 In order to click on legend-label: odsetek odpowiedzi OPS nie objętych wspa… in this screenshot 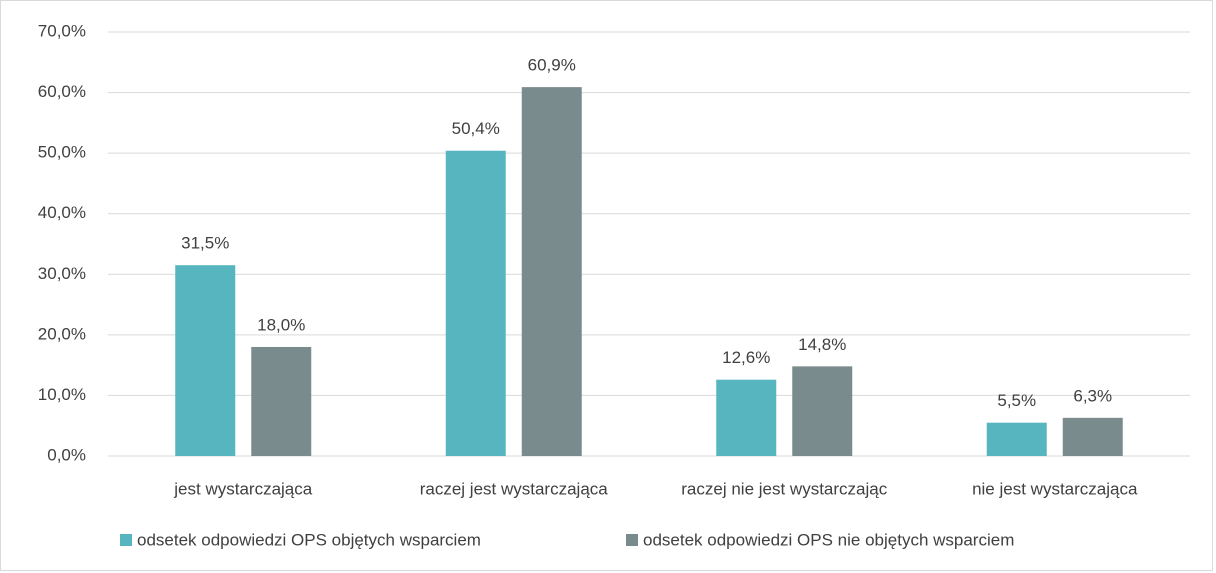, I will do `click(828, 539)`.